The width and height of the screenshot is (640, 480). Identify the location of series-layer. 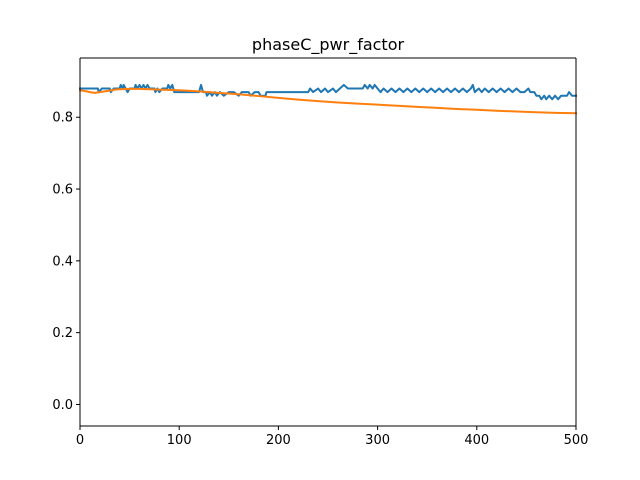
(328, 99).